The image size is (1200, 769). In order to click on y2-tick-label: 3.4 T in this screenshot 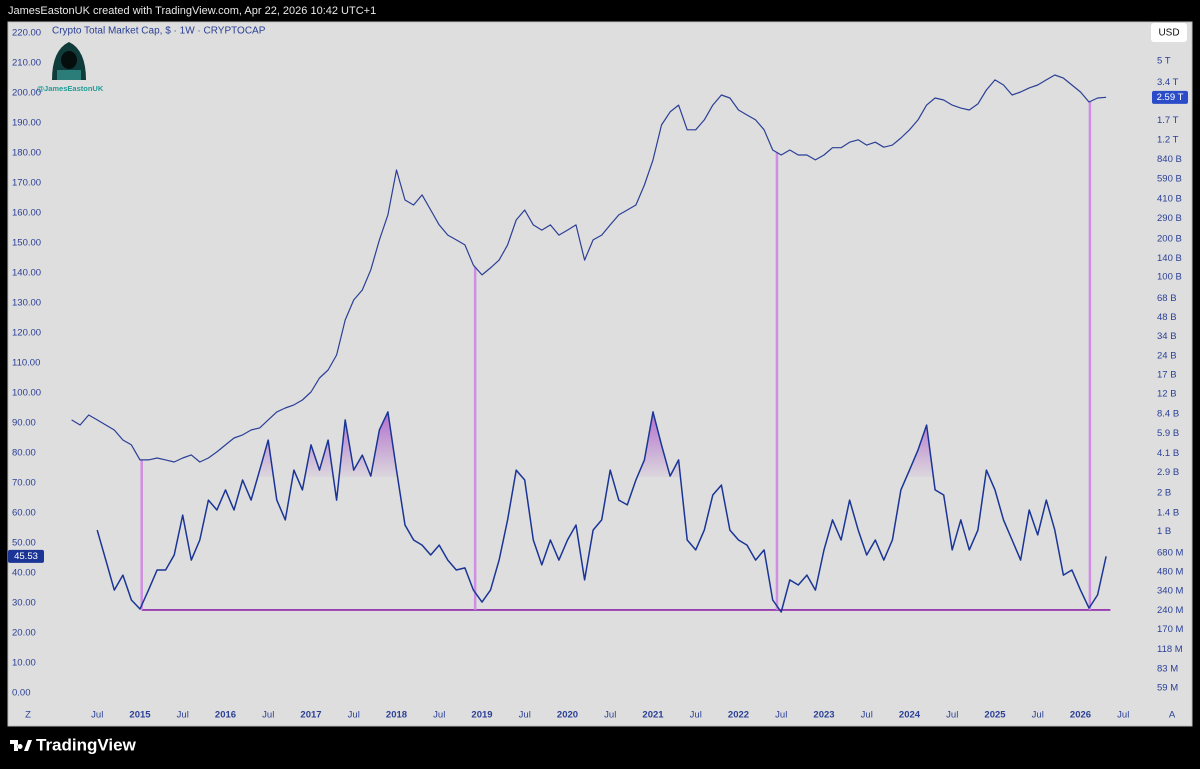, I will do `click(1168, 82)`.